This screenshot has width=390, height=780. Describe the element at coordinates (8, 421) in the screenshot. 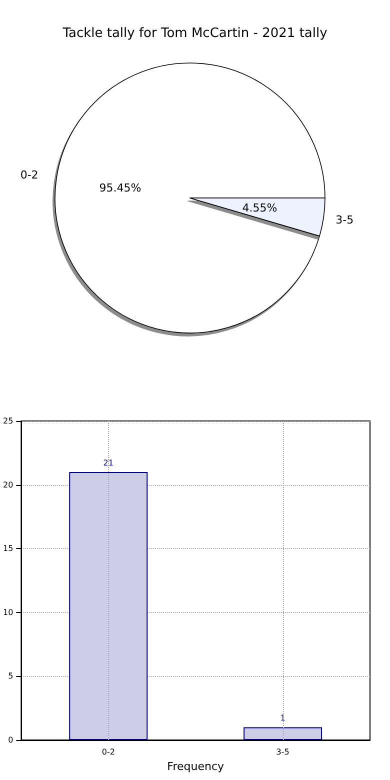

I see `y-tick-label: 25` at that location.